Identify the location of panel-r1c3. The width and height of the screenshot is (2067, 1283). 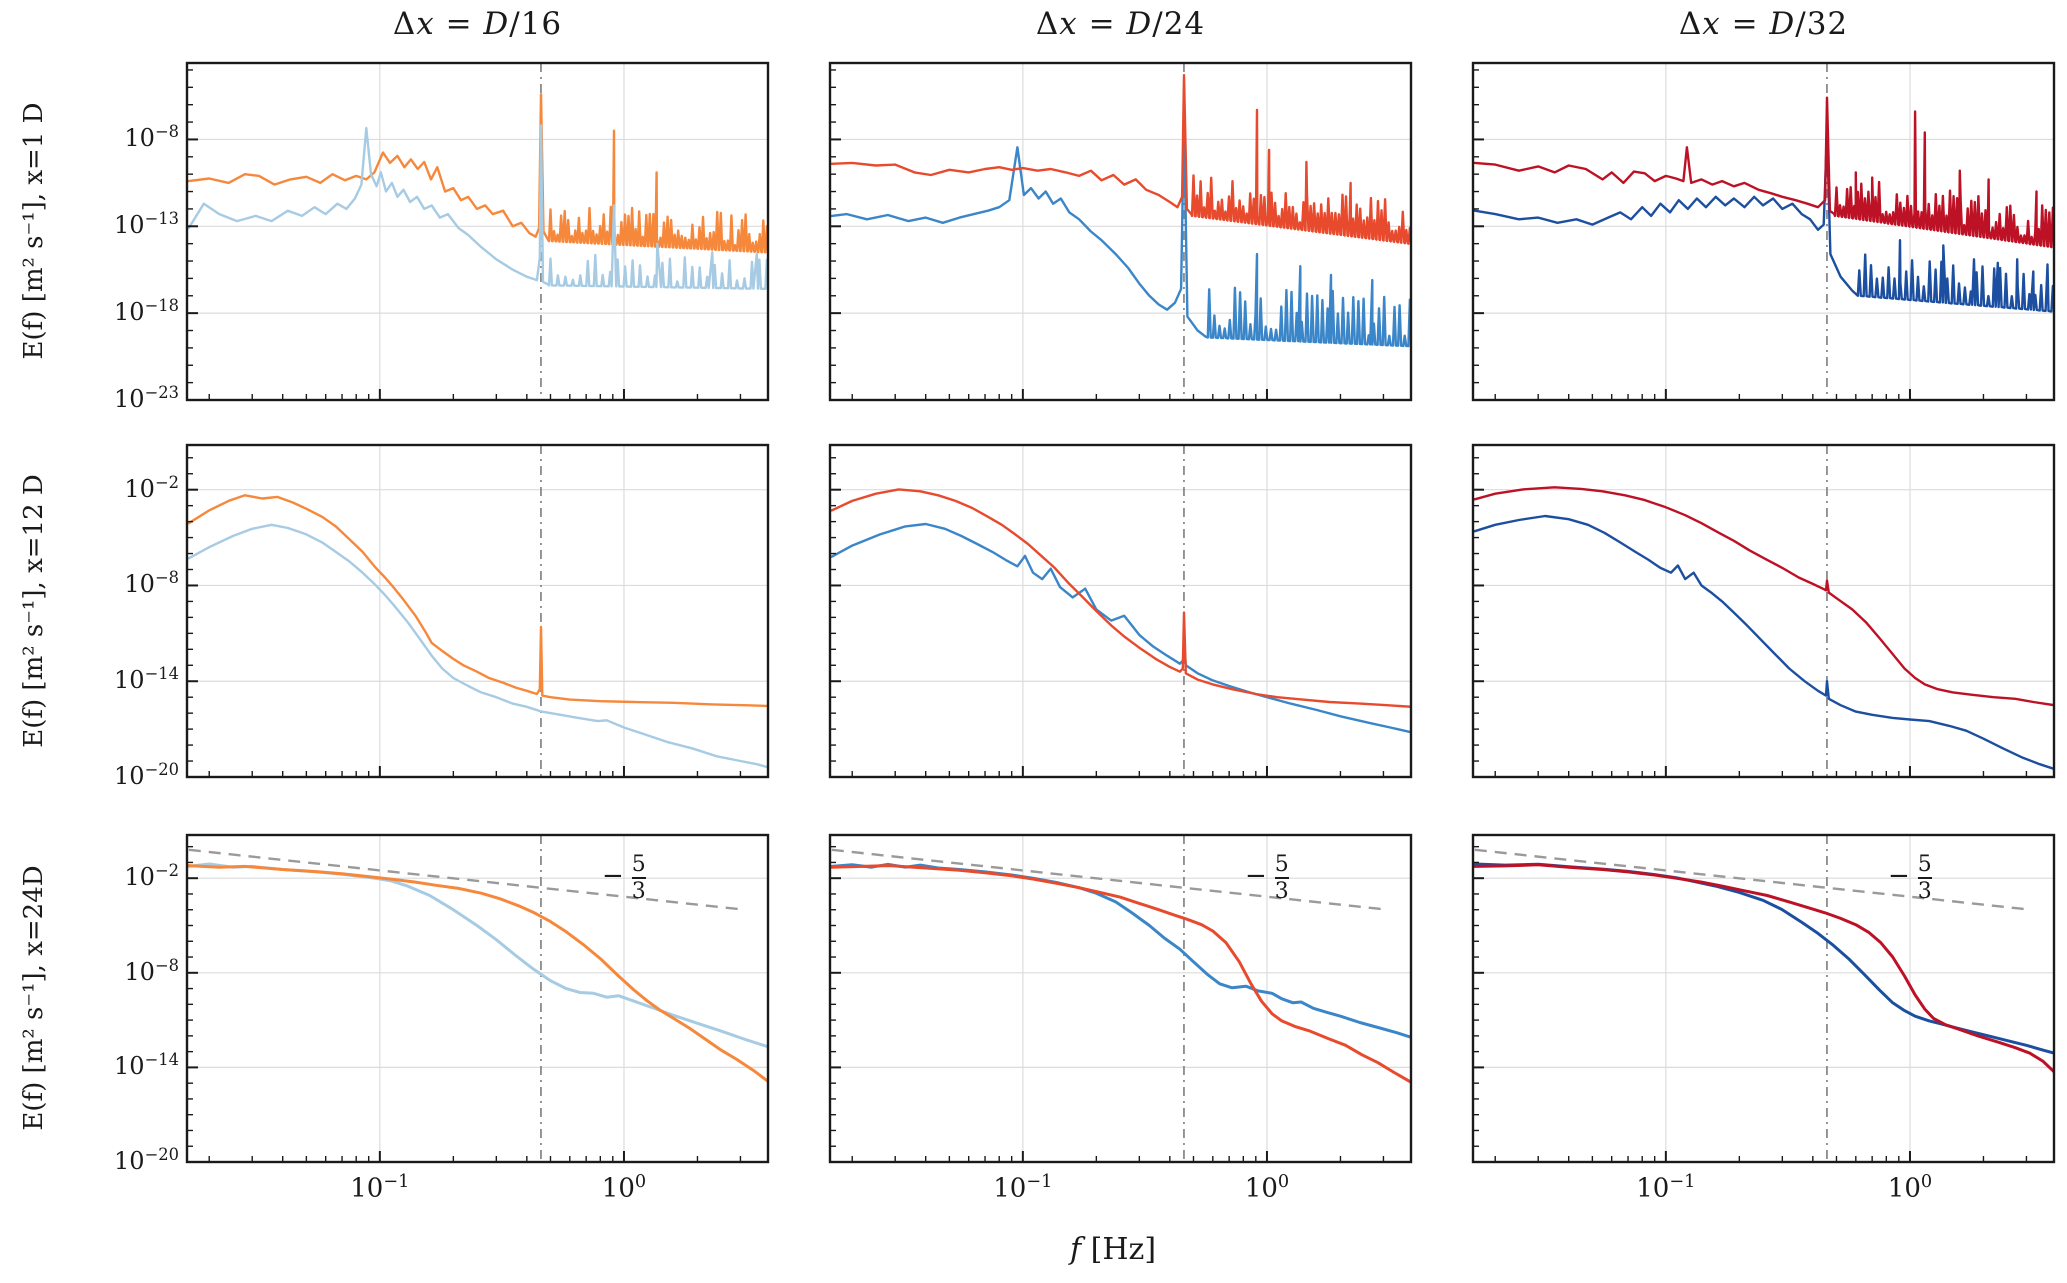
(1763, 231).